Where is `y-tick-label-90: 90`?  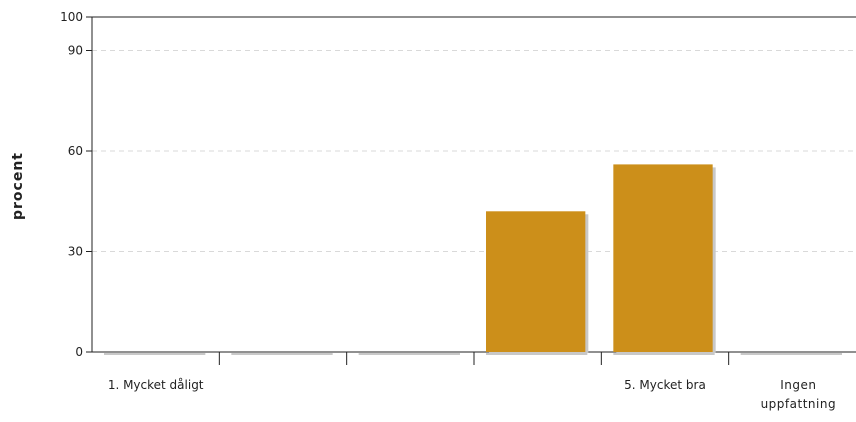
y-tick-label-90: 90 is located at coordinates (75, 51).